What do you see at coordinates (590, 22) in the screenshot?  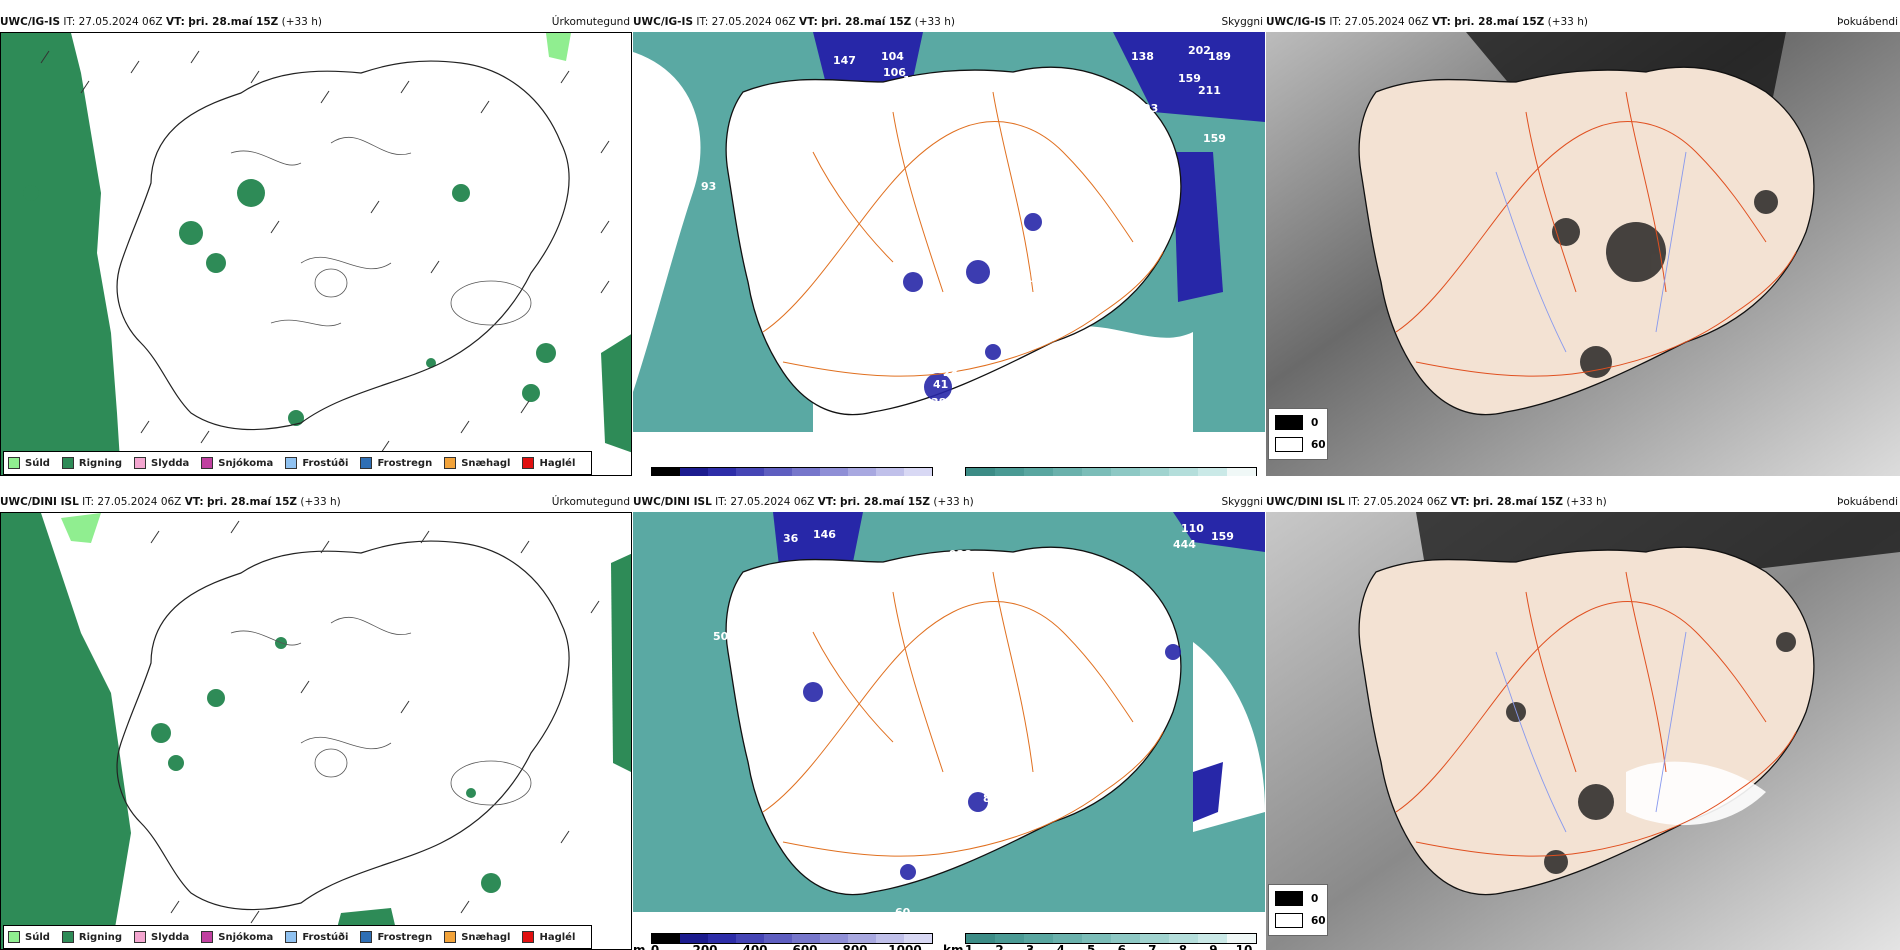 I see `parameter-name: Úrkomutegund` at bounding box center [590, 22].